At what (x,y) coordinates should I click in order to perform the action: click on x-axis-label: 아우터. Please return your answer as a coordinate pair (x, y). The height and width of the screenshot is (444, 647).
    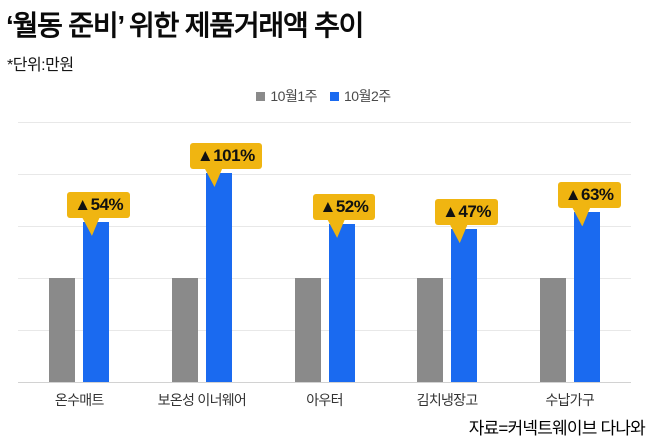
    Looking at the image, I should click on (324, 400).